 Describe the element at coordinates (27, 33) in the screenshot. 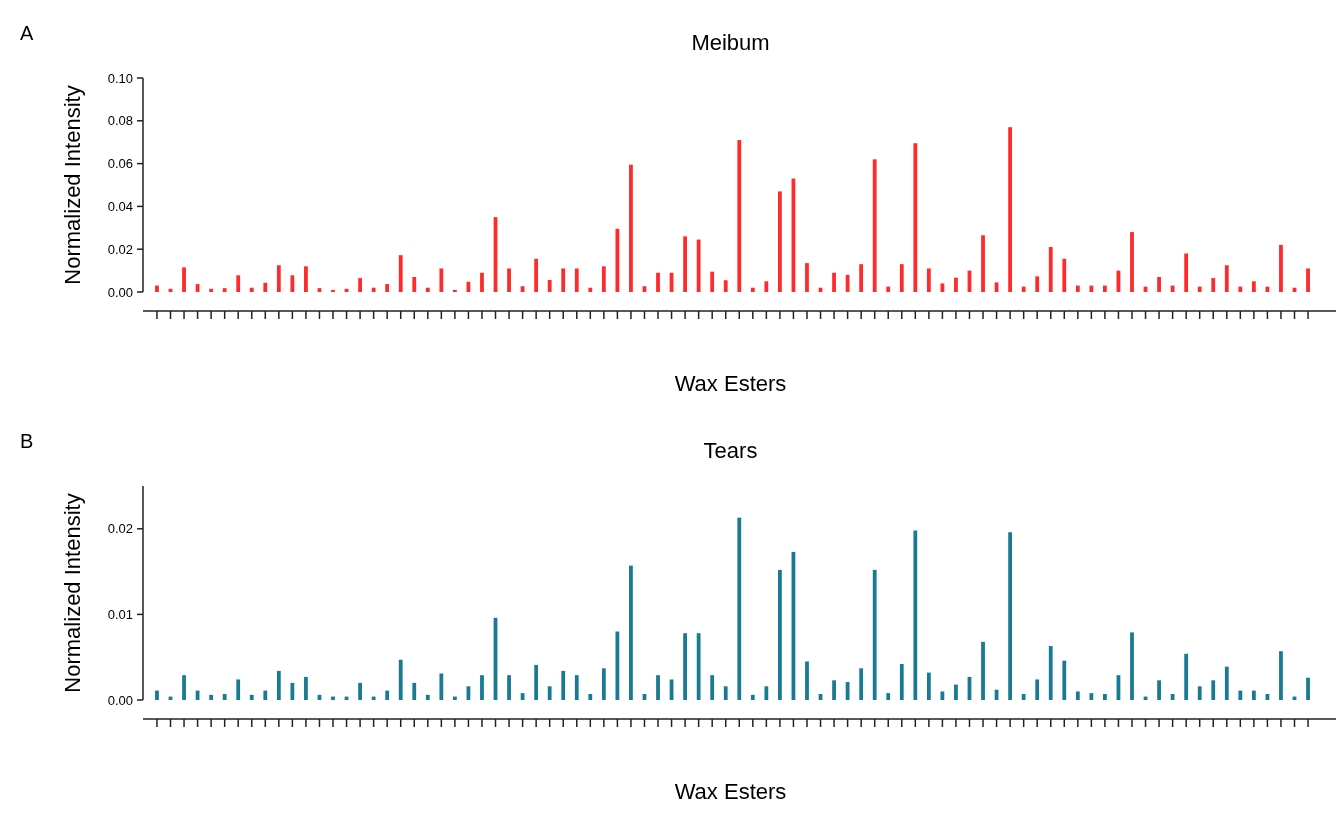

I see `text: A` at that location.